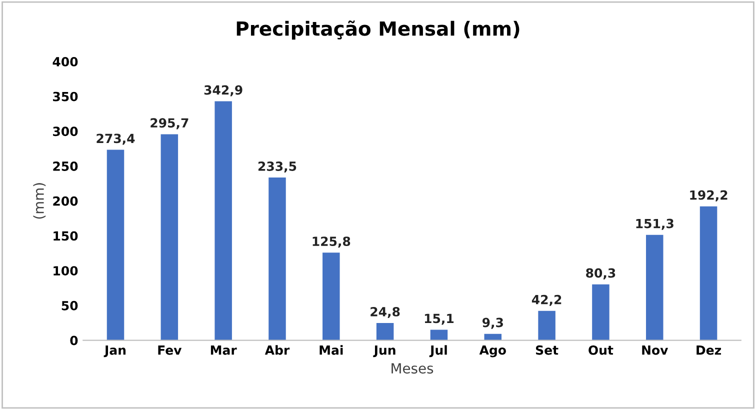 This screenshot has height=410, width=756. Describe the element at coordinates (384, 352) in the screenshot. I see `x-tick-label: Jun` at that location.